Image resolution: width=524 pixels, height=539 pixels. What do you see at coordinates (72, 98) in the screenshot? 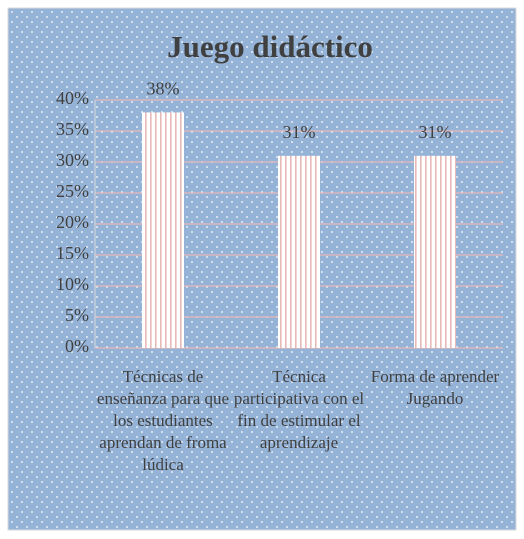
I see `y-tick-label: 40%` at bounding box center [72, 98].